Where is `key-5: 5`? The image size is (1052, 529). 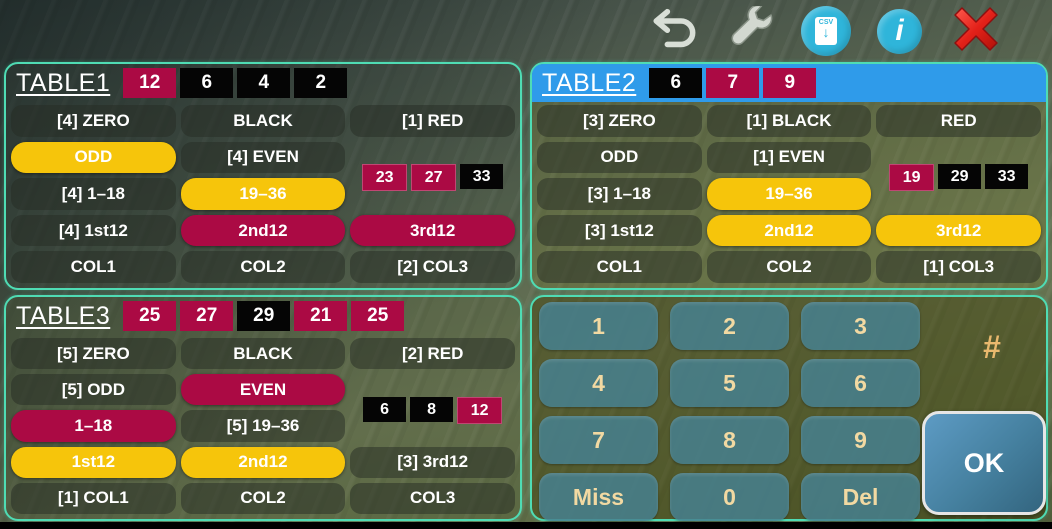
key-5: 5 is located at coordinates (729, 383).